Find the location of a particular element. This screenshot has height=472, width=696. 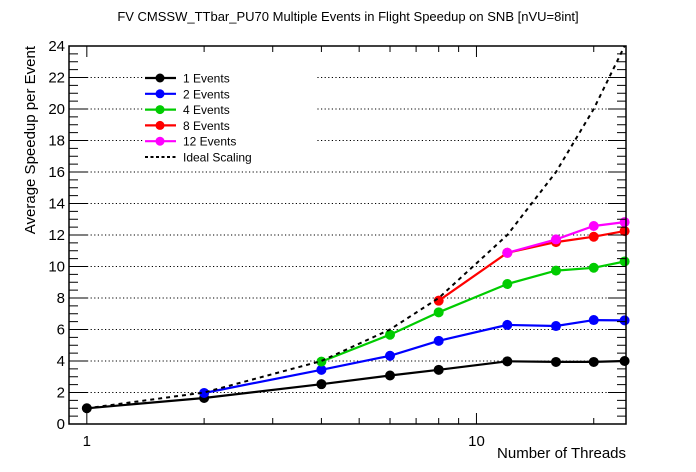

y-tick-label: 24 is located at coordinates (56, 46).